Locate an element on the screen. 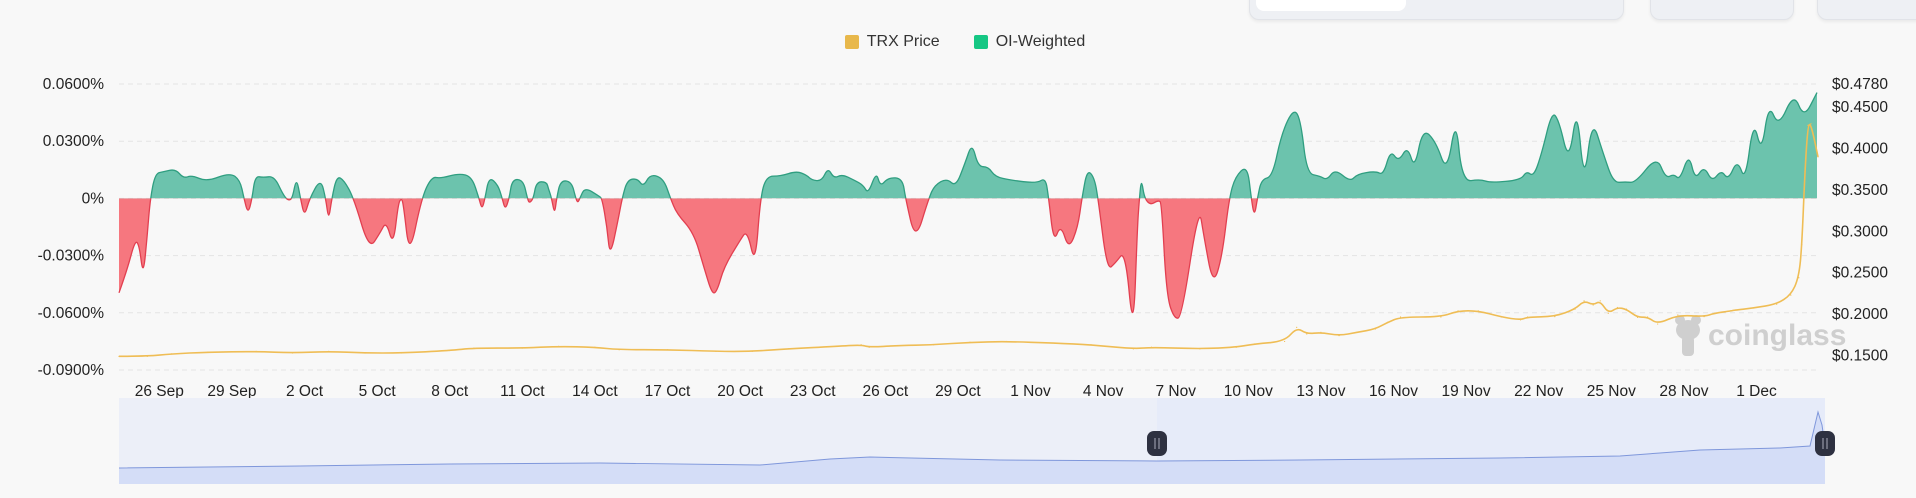 The width and height of the screenshot is (1916, 498). navigator-line is located at coordinates (972, 439).